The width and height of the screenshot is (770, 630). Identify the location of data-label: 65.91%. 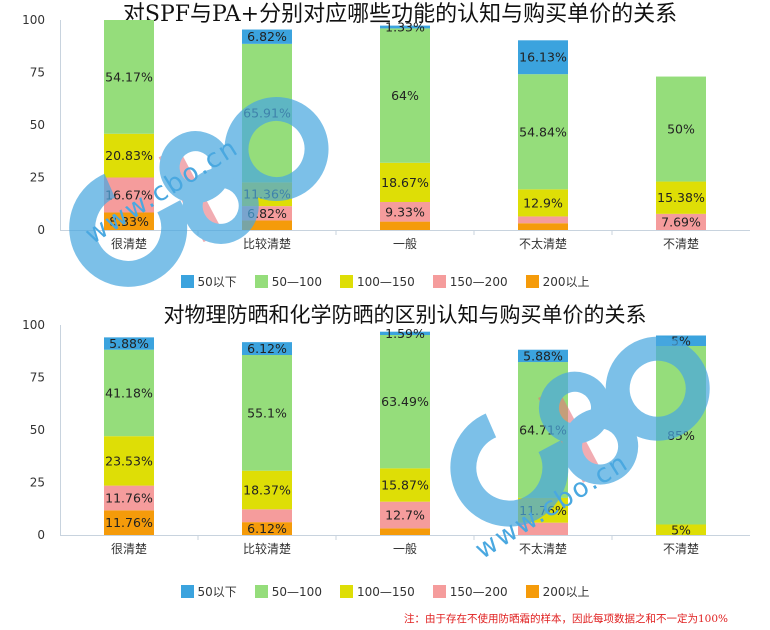
(267, 113).